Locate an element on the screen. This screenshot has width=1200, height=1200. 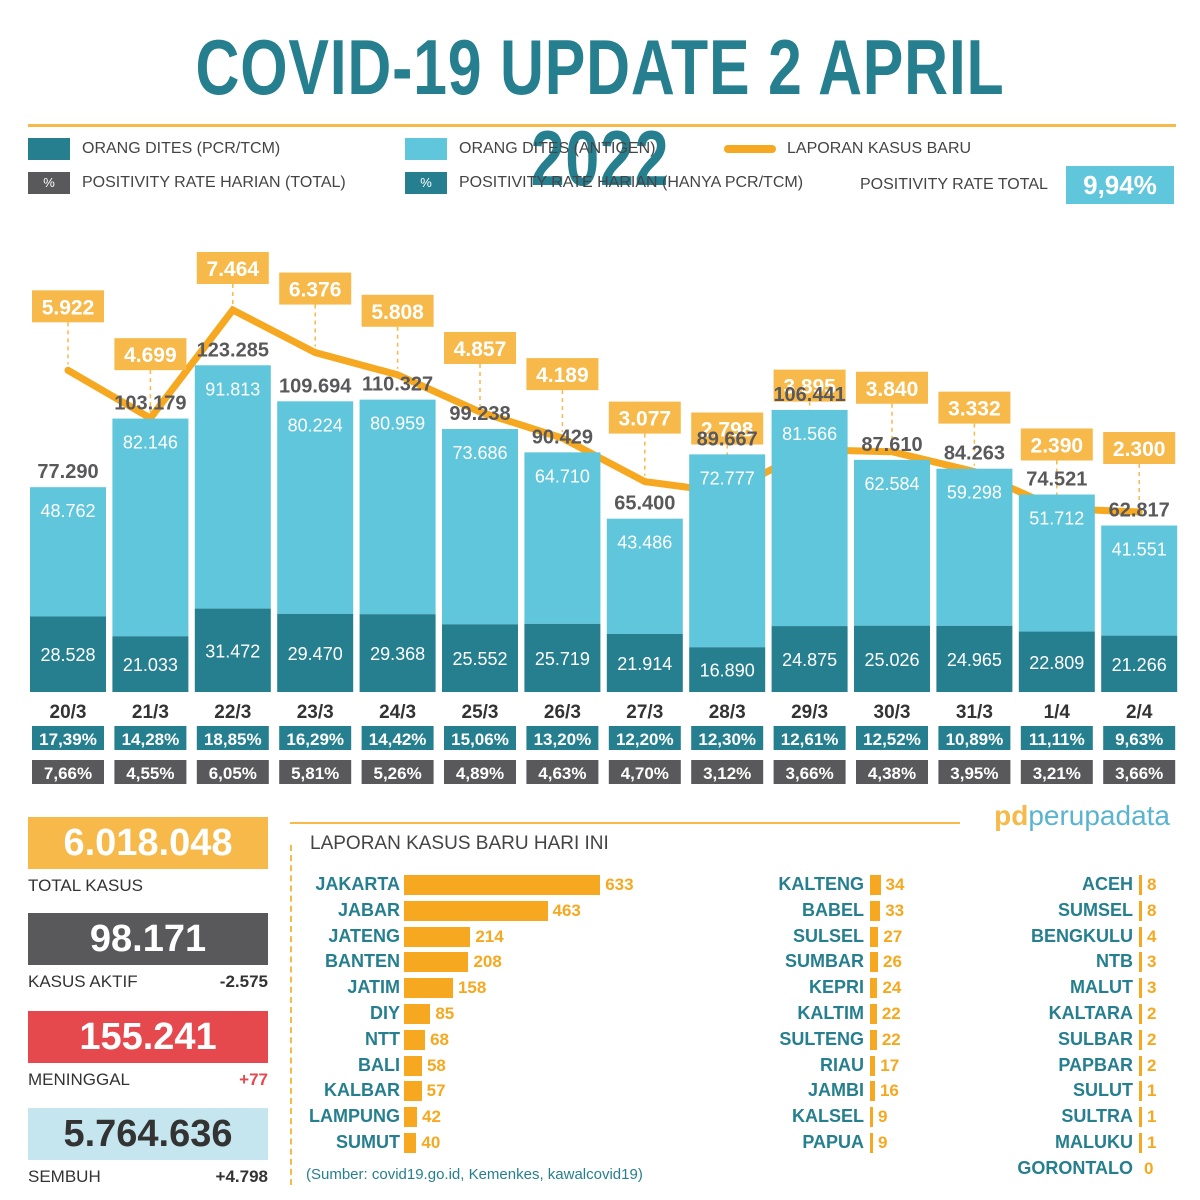
pcr-bar-1/4 is located at coordinates (1056, 661).